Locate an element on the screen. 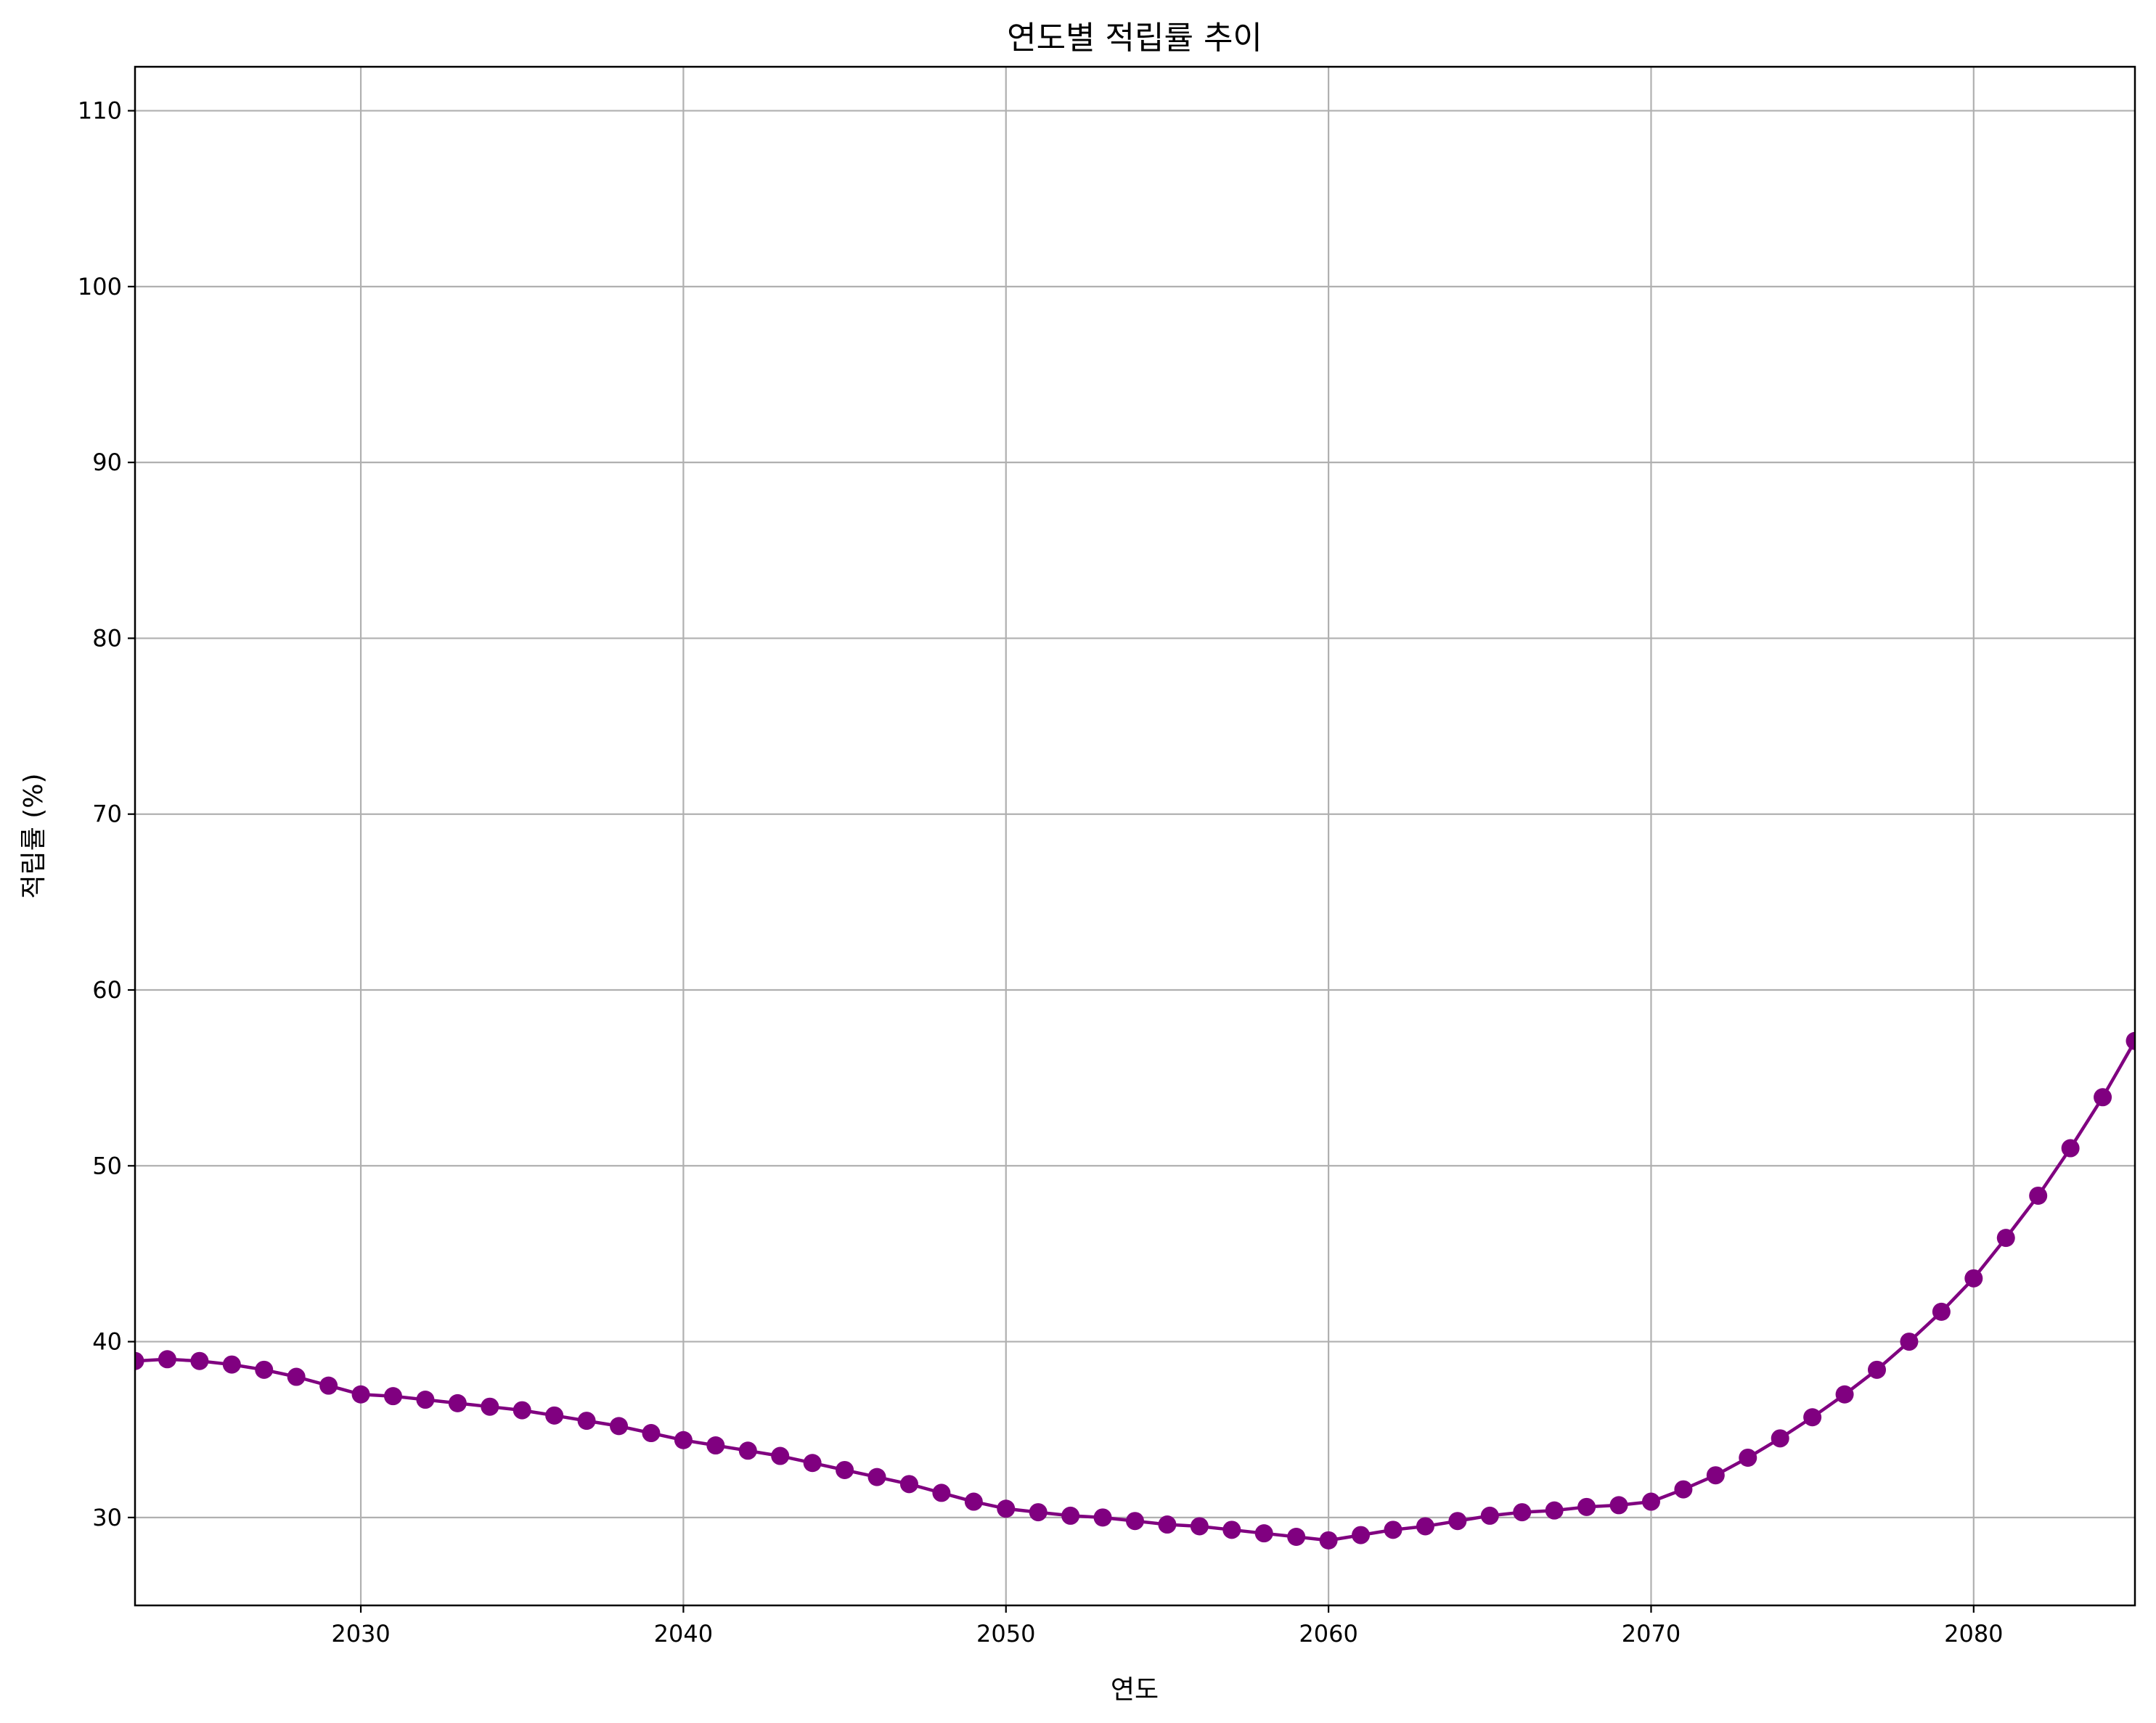 This screenshot has height=1723, width=2156. x-tick-label: 2060 is located at coordinates (1328, 1634).